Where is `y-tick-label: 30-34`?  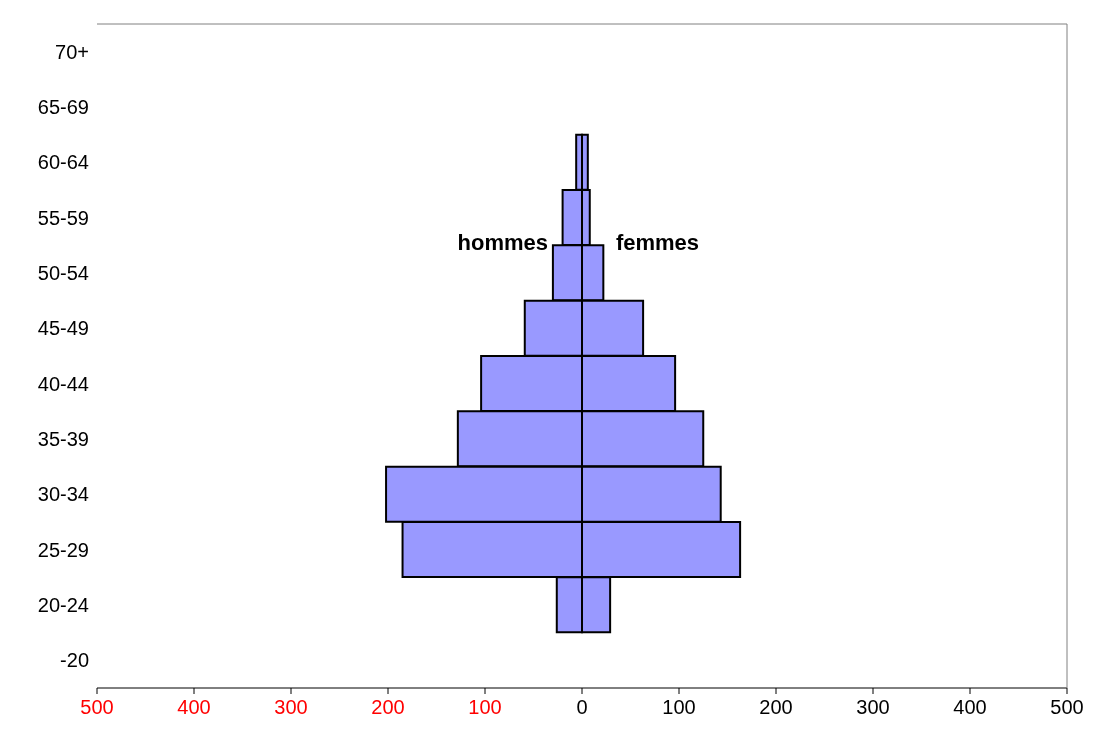
y-tick-label: 30-34 is located at coordinates (63, 494).